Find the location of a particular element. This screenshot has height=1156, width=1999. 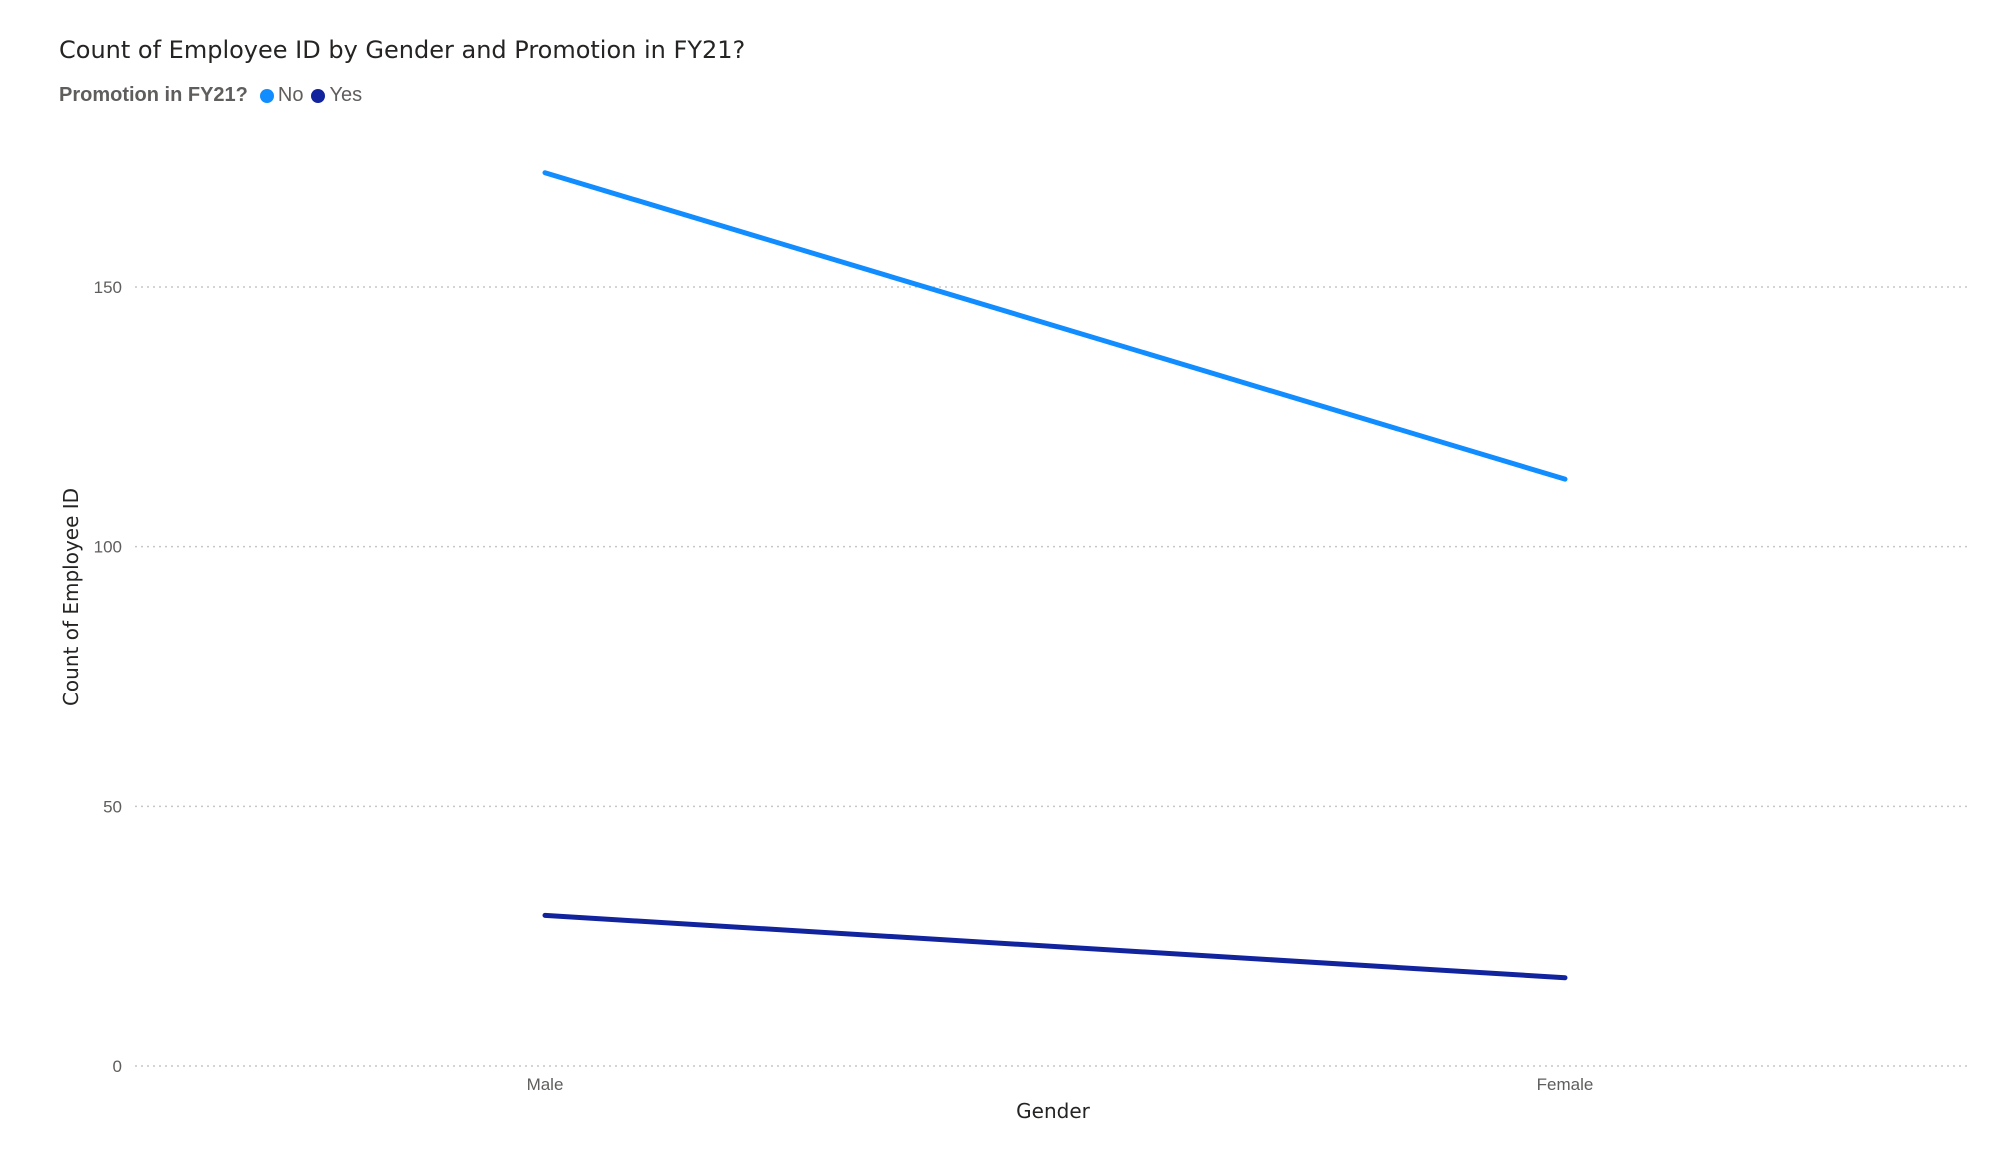

y-tick-label-100: 100 is located at coordinates (108, 547).